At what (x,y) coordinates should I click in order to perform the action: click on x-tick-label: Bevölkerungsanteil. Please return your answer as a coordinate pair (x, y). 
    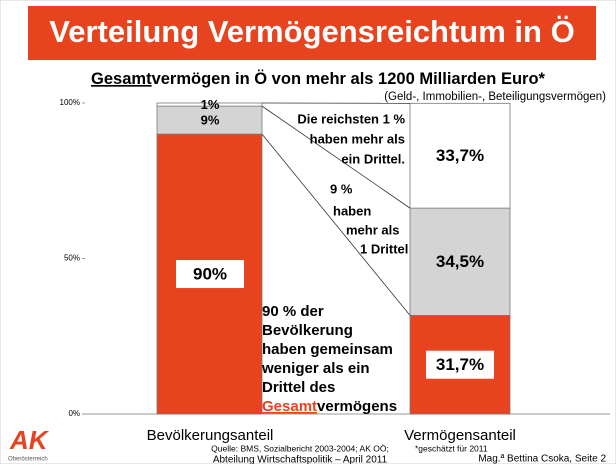
    Looking at the image, I should click on (210, 435).